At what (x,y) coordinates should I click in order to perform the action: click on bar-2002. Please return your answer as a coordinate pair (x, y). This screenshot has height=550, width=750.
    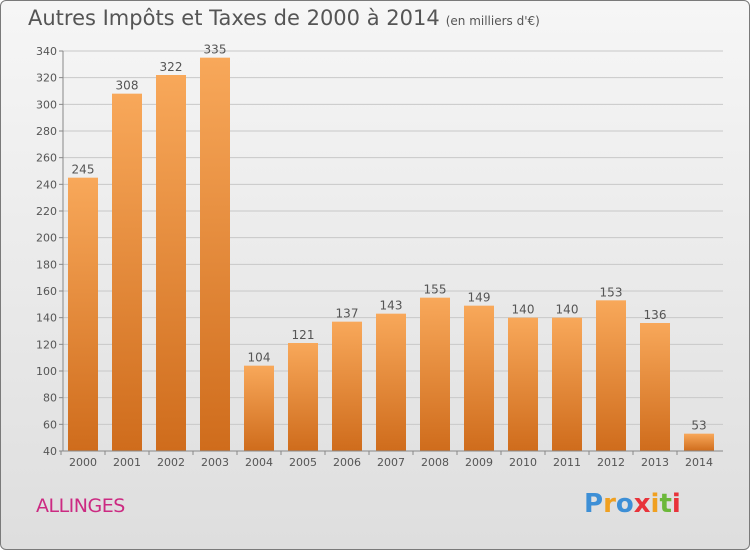
    Looking at the image, I should click on (171, 263).